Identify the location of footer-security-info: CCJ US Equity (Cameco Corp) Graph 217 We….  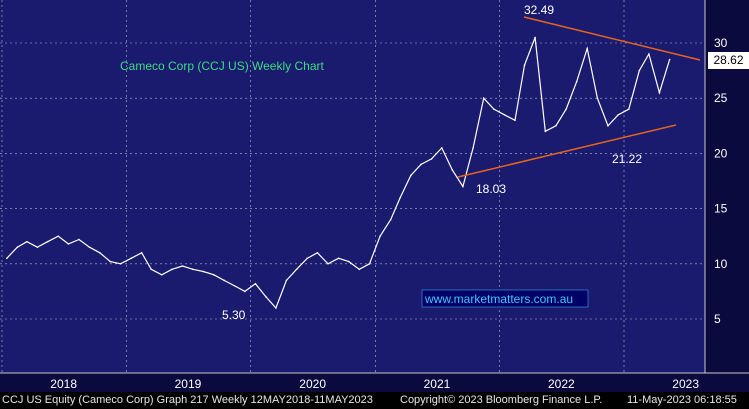
(187, 400).